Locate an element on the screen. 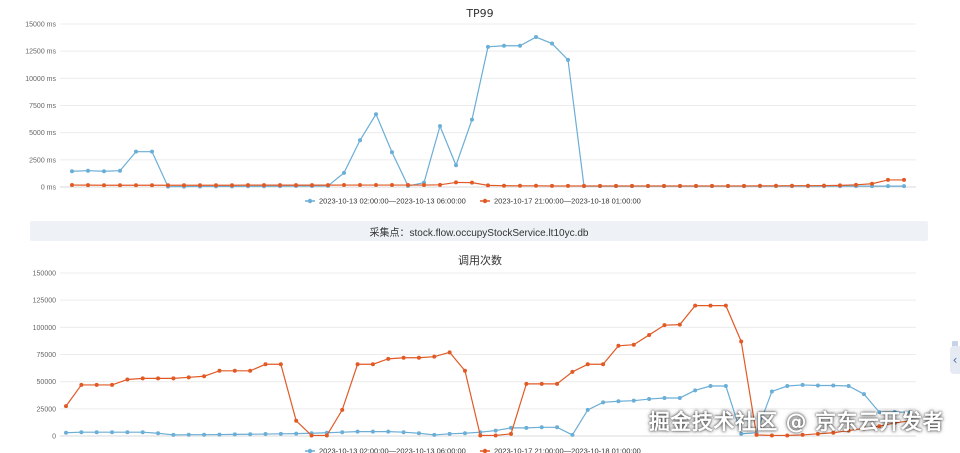 This screenshot has height=453, width=960. y-tick-label: 0 ms is located at coordinates (49, 188).